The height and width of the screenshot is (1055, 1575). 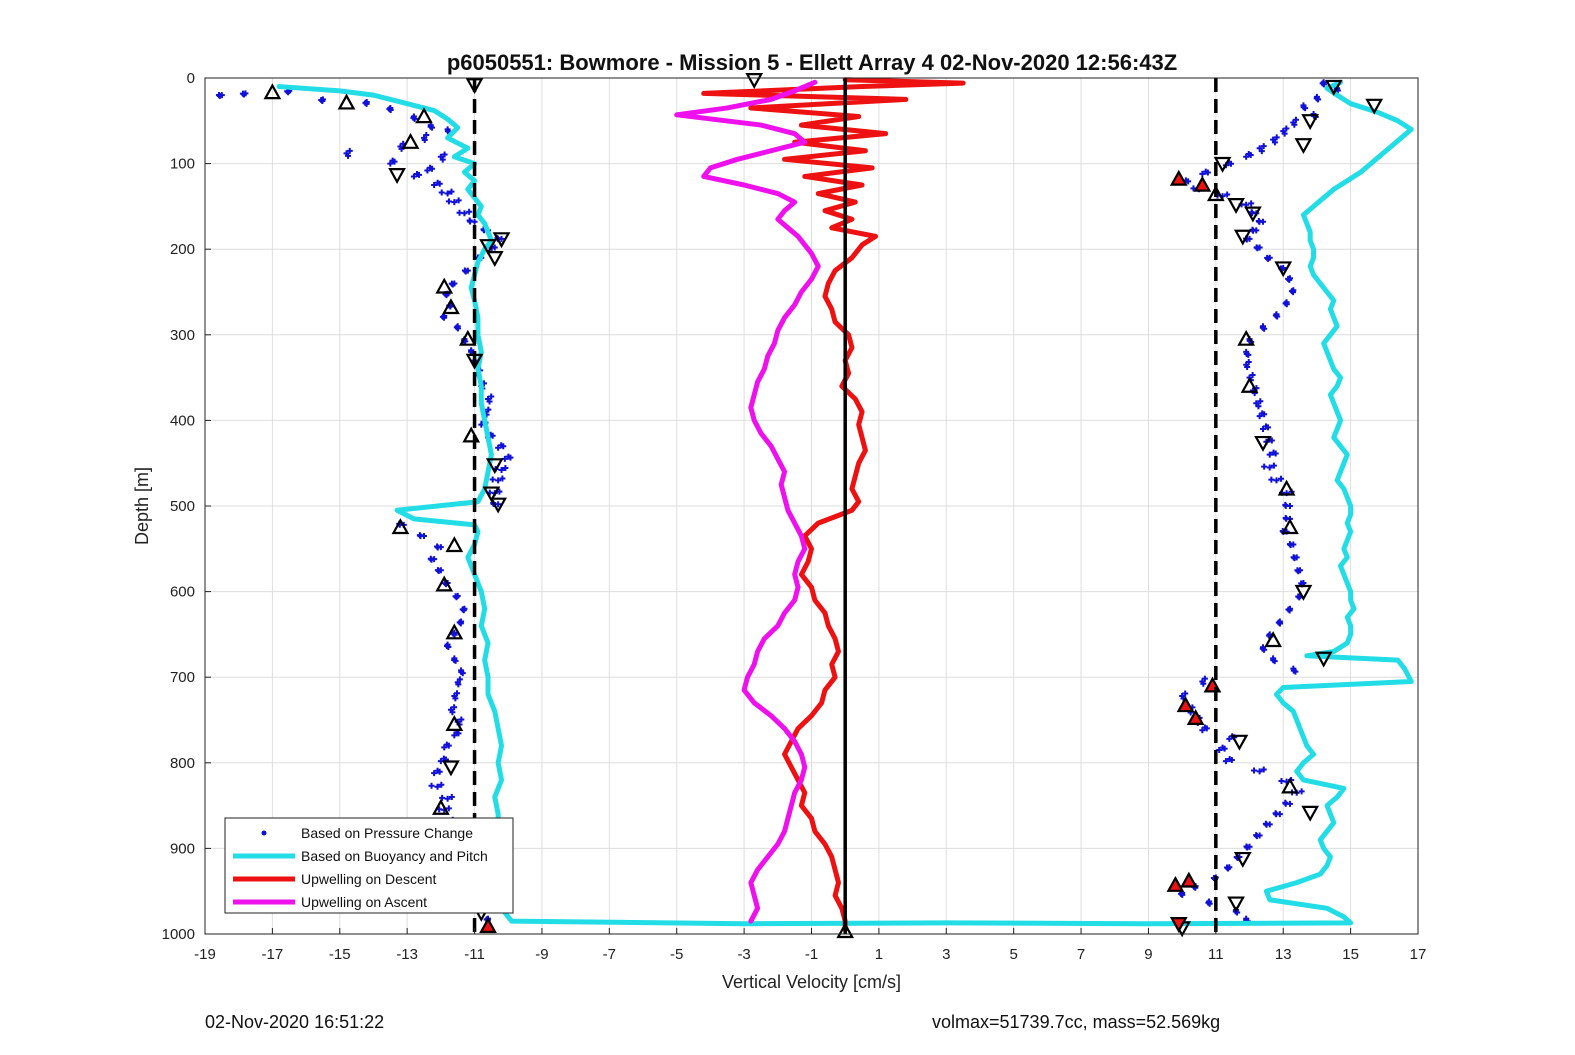 What do you see at coordinates (474, 954) in the screenshot?
I see `x-tick-label: -11` at bounding box center [474, 954].